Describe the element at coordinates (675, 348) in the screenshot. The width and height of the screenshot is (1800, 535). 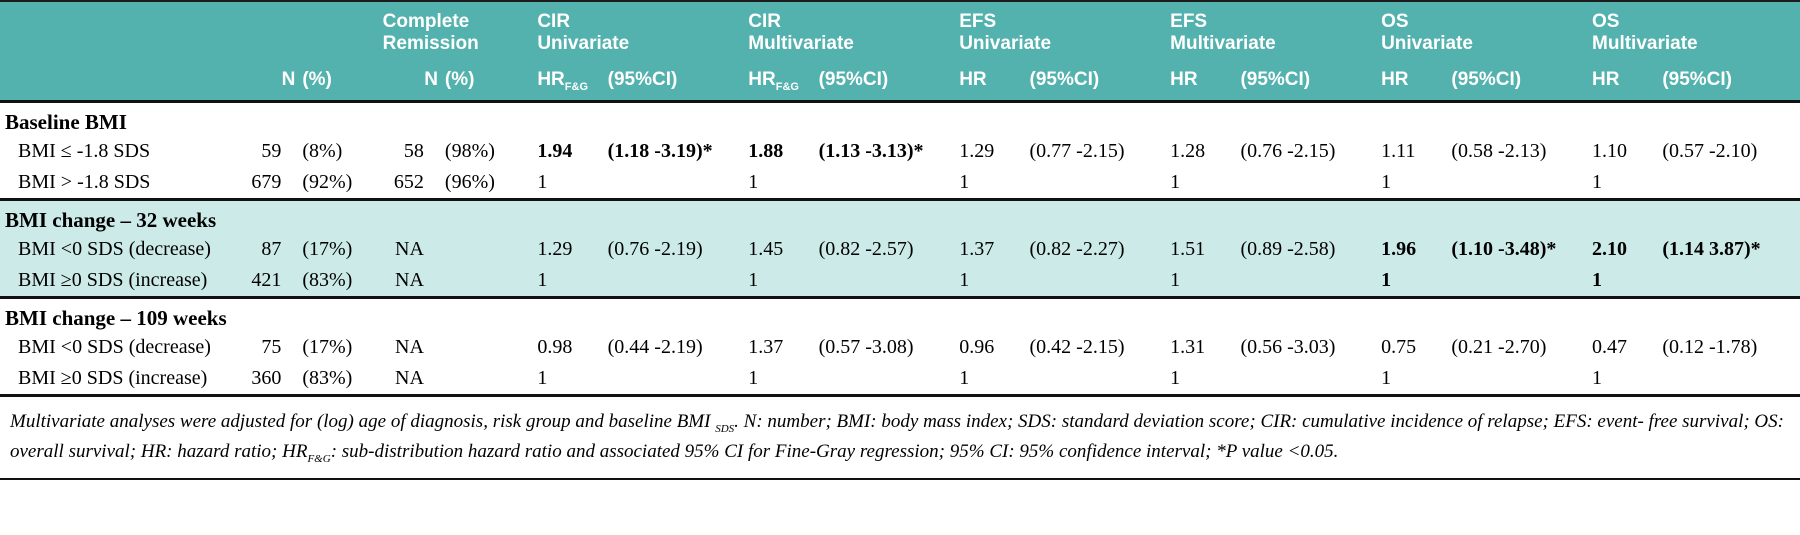
I see `cell-cir-uni-ci: (0.44 -2.19)` at that location.